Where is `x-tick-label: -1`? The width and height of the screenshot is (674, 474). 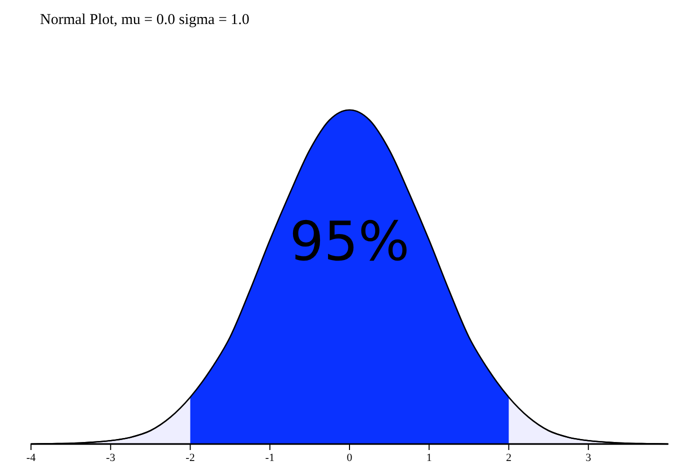 x-tick-label: -1 is located at coordinates (269, 458).